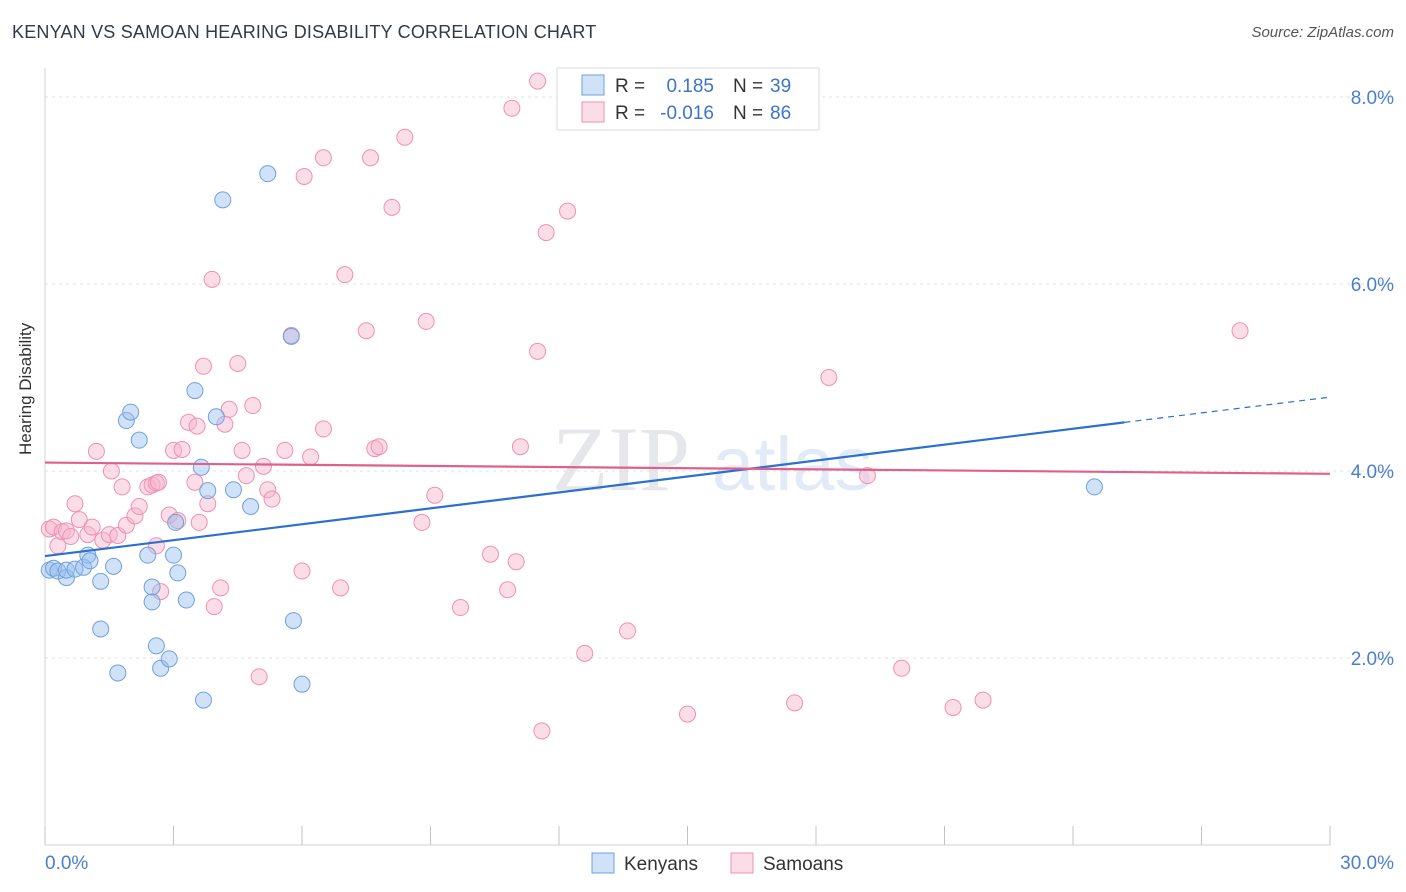 This screenshot has width=1406, height=892. What do you see at coordinates (748, 86) in the screenshot?
I see `legend-n-label: N =` at bounding box center [748, 86].